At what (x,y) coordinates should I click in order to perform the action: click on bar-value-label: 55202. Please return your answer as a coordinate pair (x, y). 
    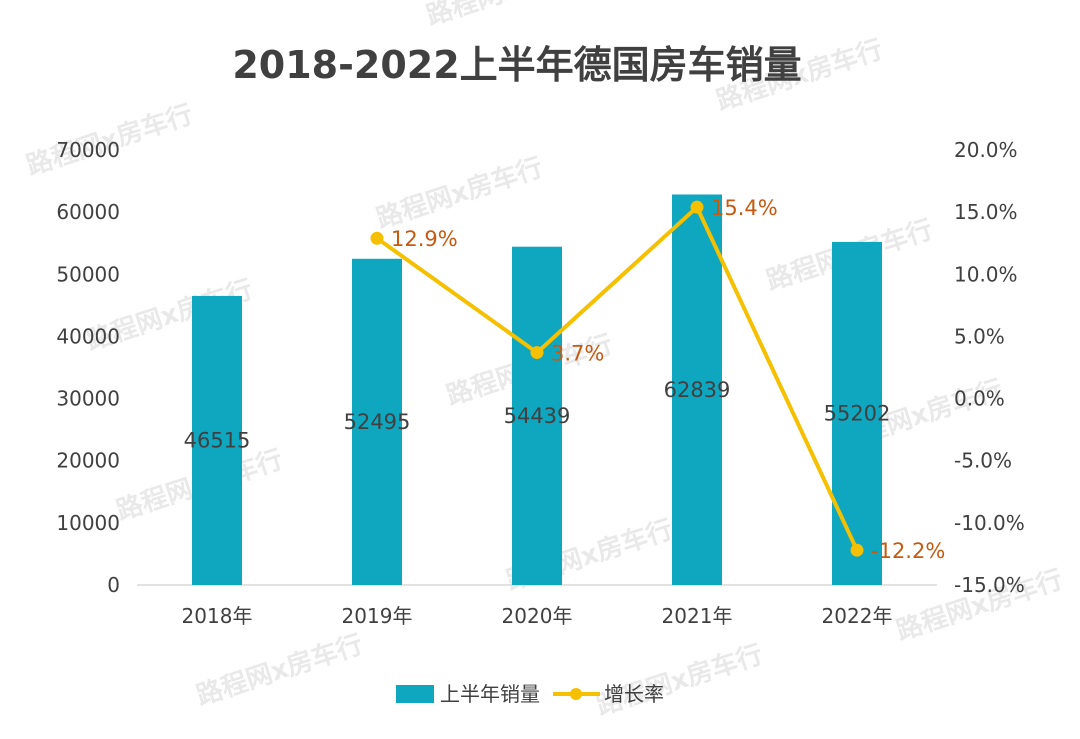
    Looking at the image, I should click on (857, 413).